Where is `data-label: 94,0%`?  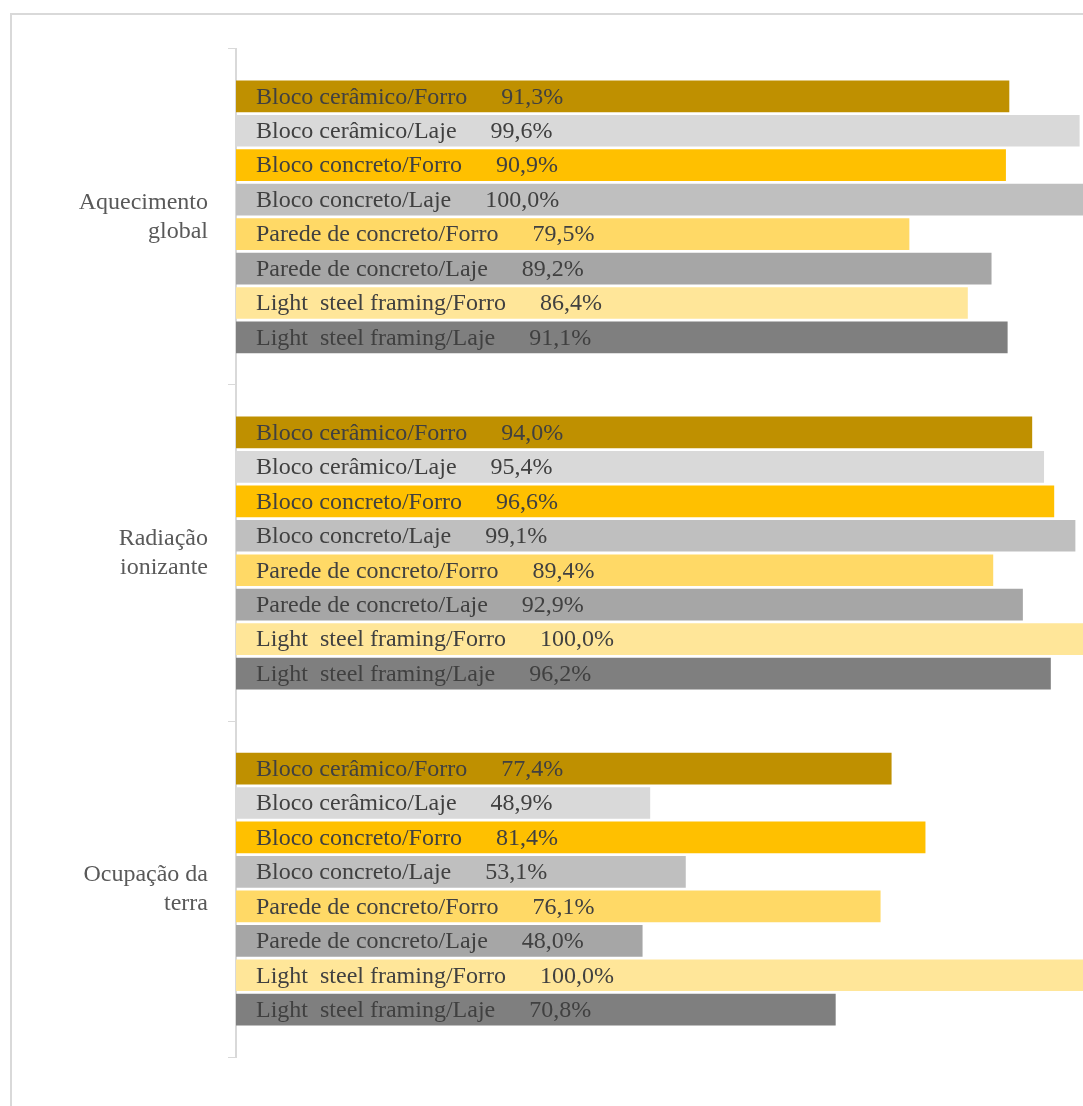 data-label: 94,0% is located at coordinates (532, 431).